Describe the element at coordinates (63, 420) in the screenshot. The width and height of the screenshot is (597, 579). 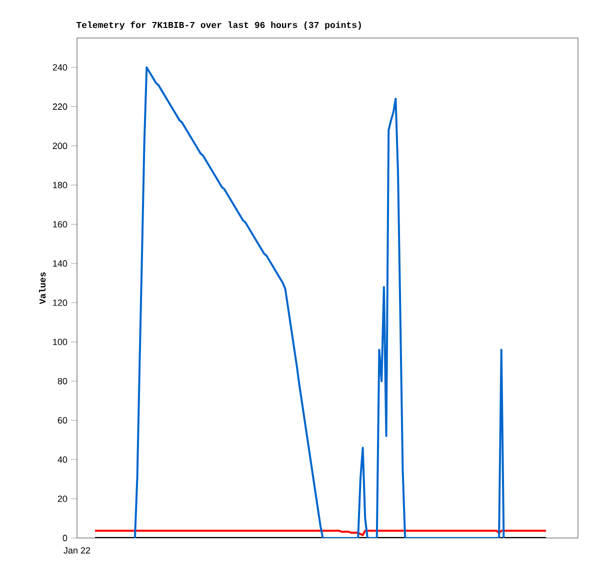
I see `y-tick-label: 60` at that location.